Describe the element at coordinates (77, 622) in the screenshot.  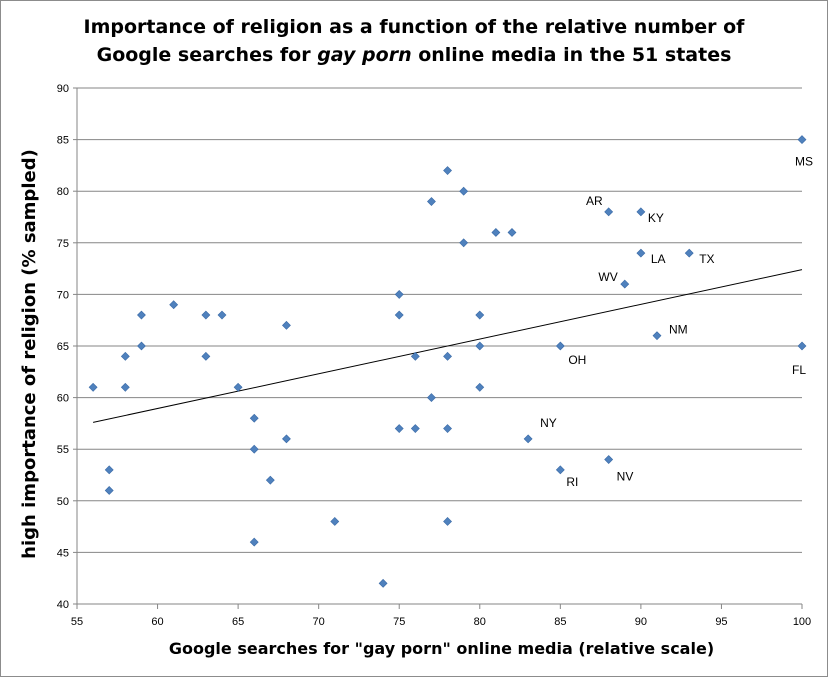
I see `x-tick-label: 55` at that location.